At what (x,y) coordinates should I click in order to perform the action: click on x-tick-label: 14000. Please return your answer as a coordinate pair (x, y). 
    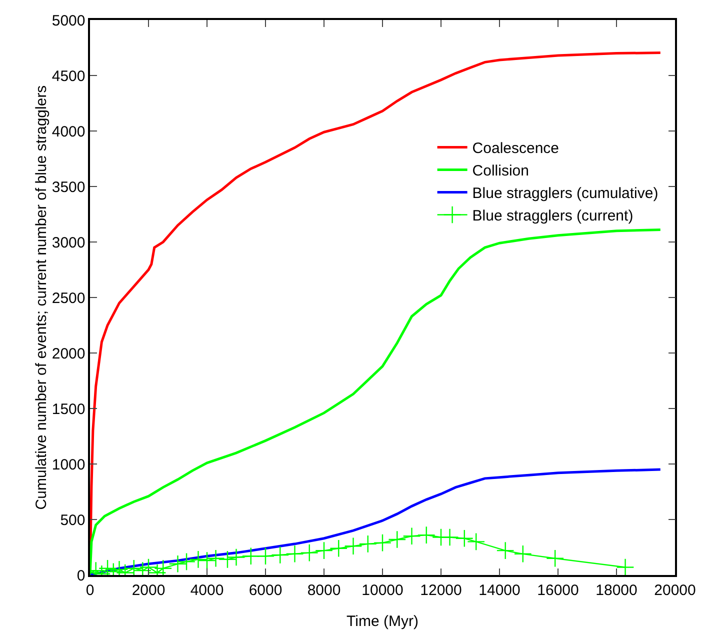
    Looking at the image, I should click on (499, 590).